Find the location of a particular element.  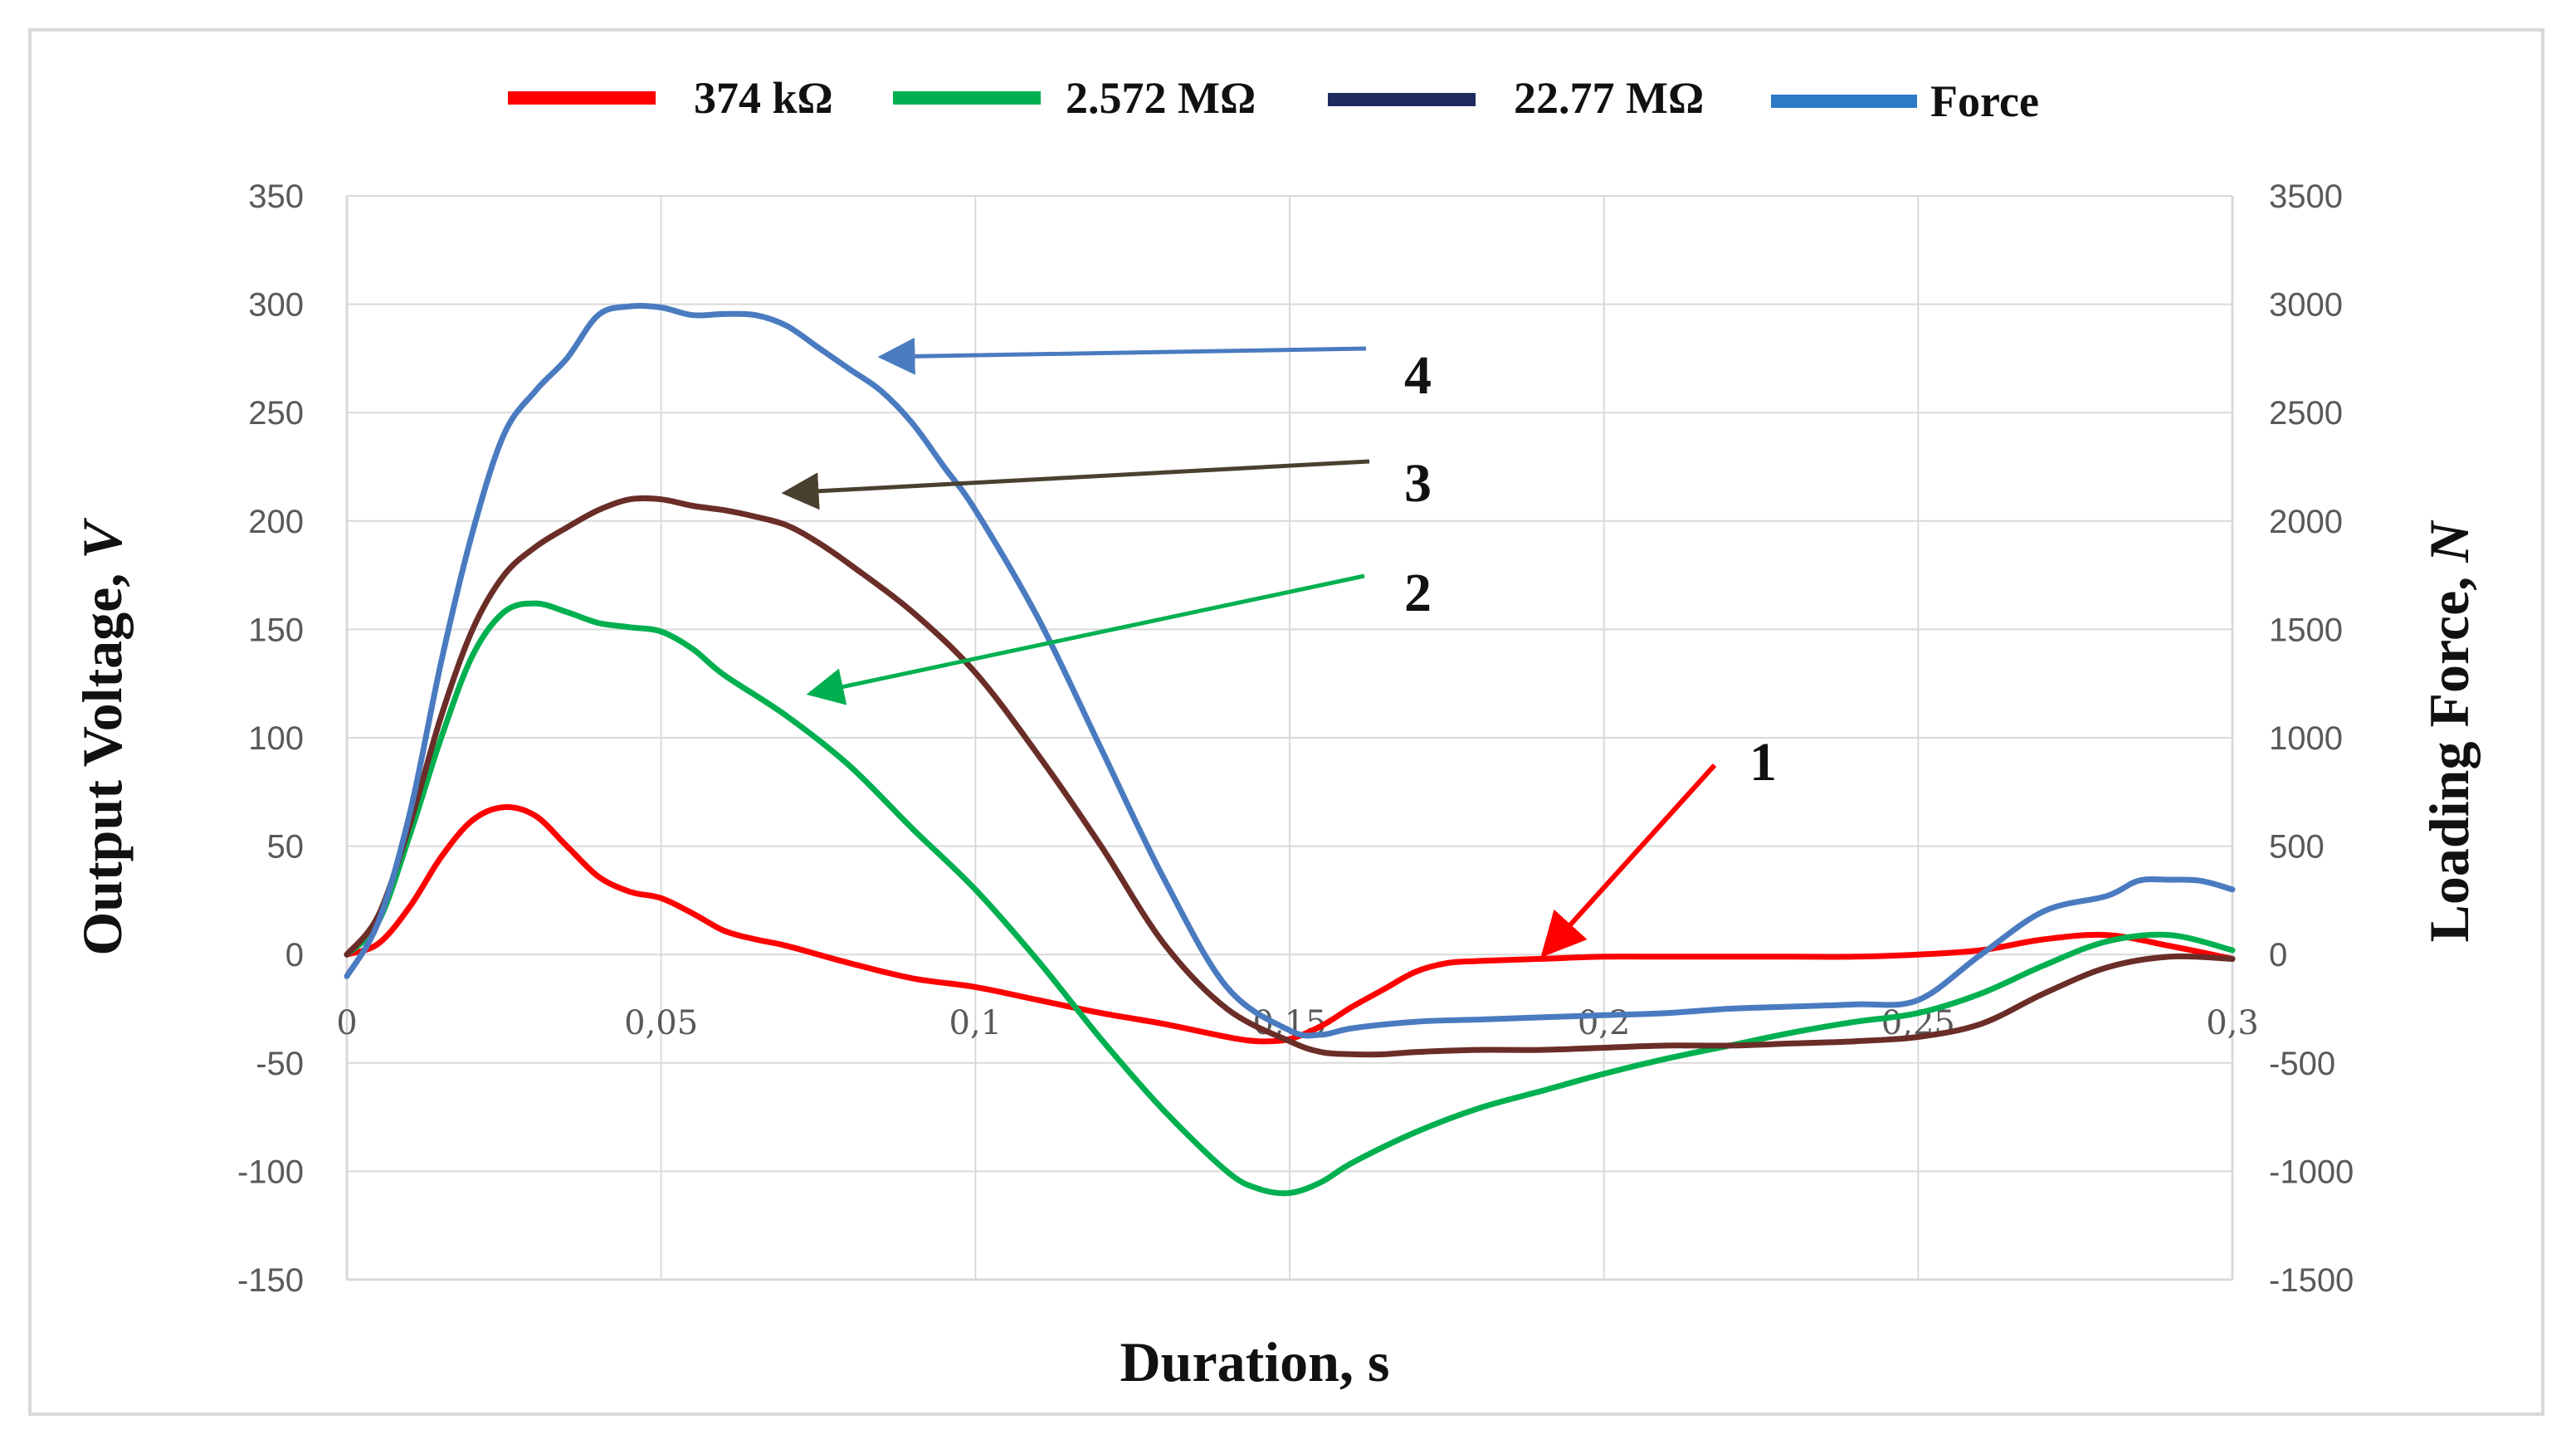

y-left-tick-label: 100 is located at coordinates (276, 738).